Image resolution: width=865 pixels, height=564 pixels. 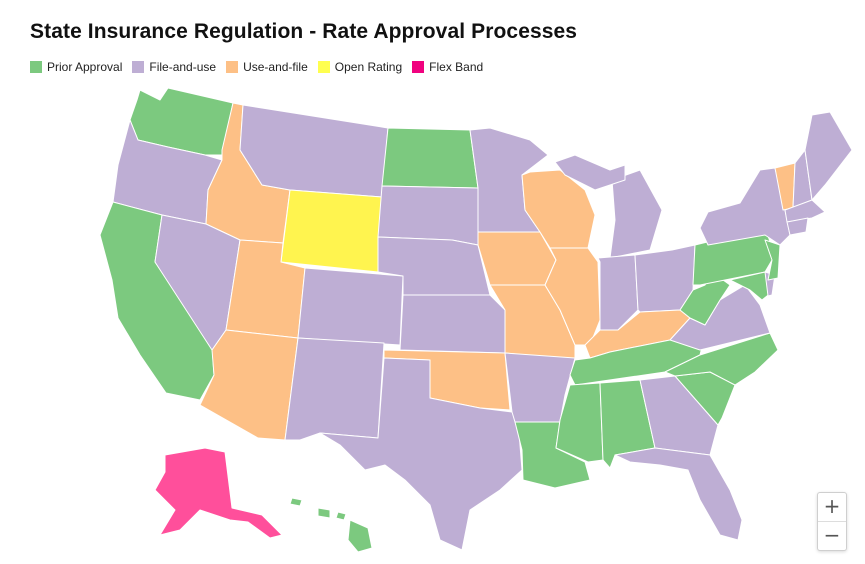 I want to click on state-north-dakota, so click(x=430, y=158).